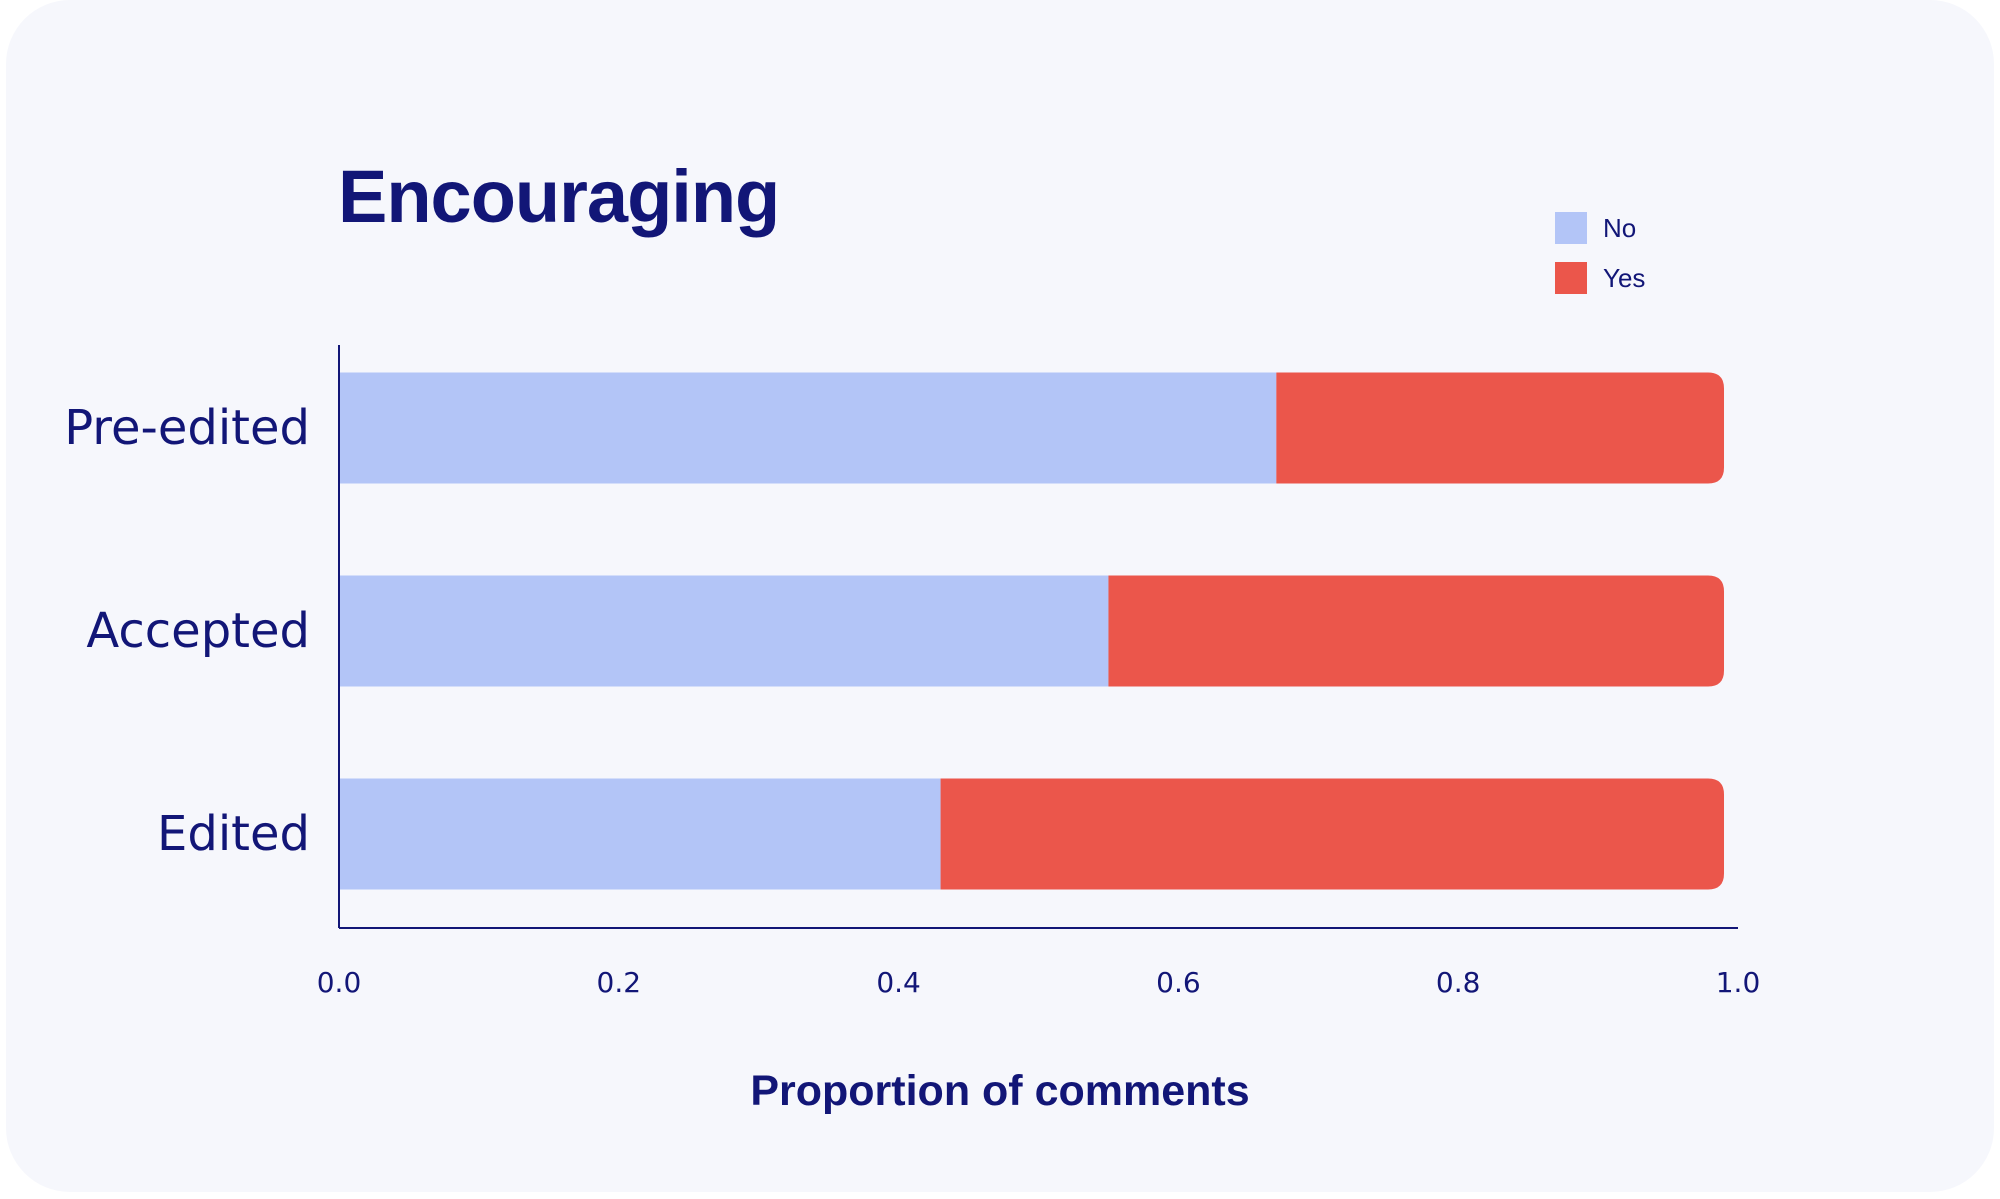 The height and width of the screenshot is (1199, 2000). Describe the element at coordinates (898, 982) in the screenshot. I see `x-tick-label-0-4: 0.4` at that location.